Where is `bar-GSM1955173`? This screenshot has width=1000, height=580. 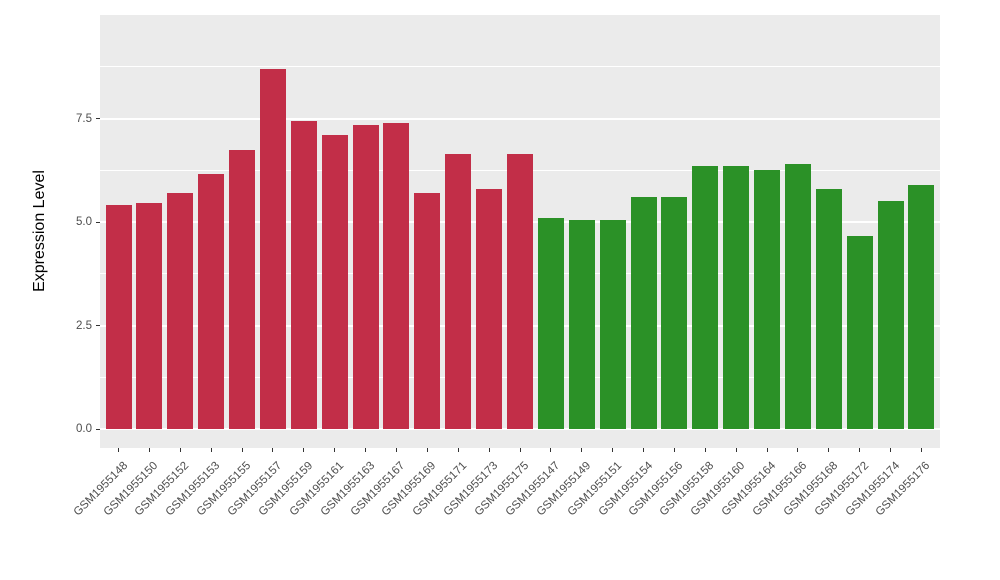
bar-GSM1955173 is located at coordinates (489, 308).